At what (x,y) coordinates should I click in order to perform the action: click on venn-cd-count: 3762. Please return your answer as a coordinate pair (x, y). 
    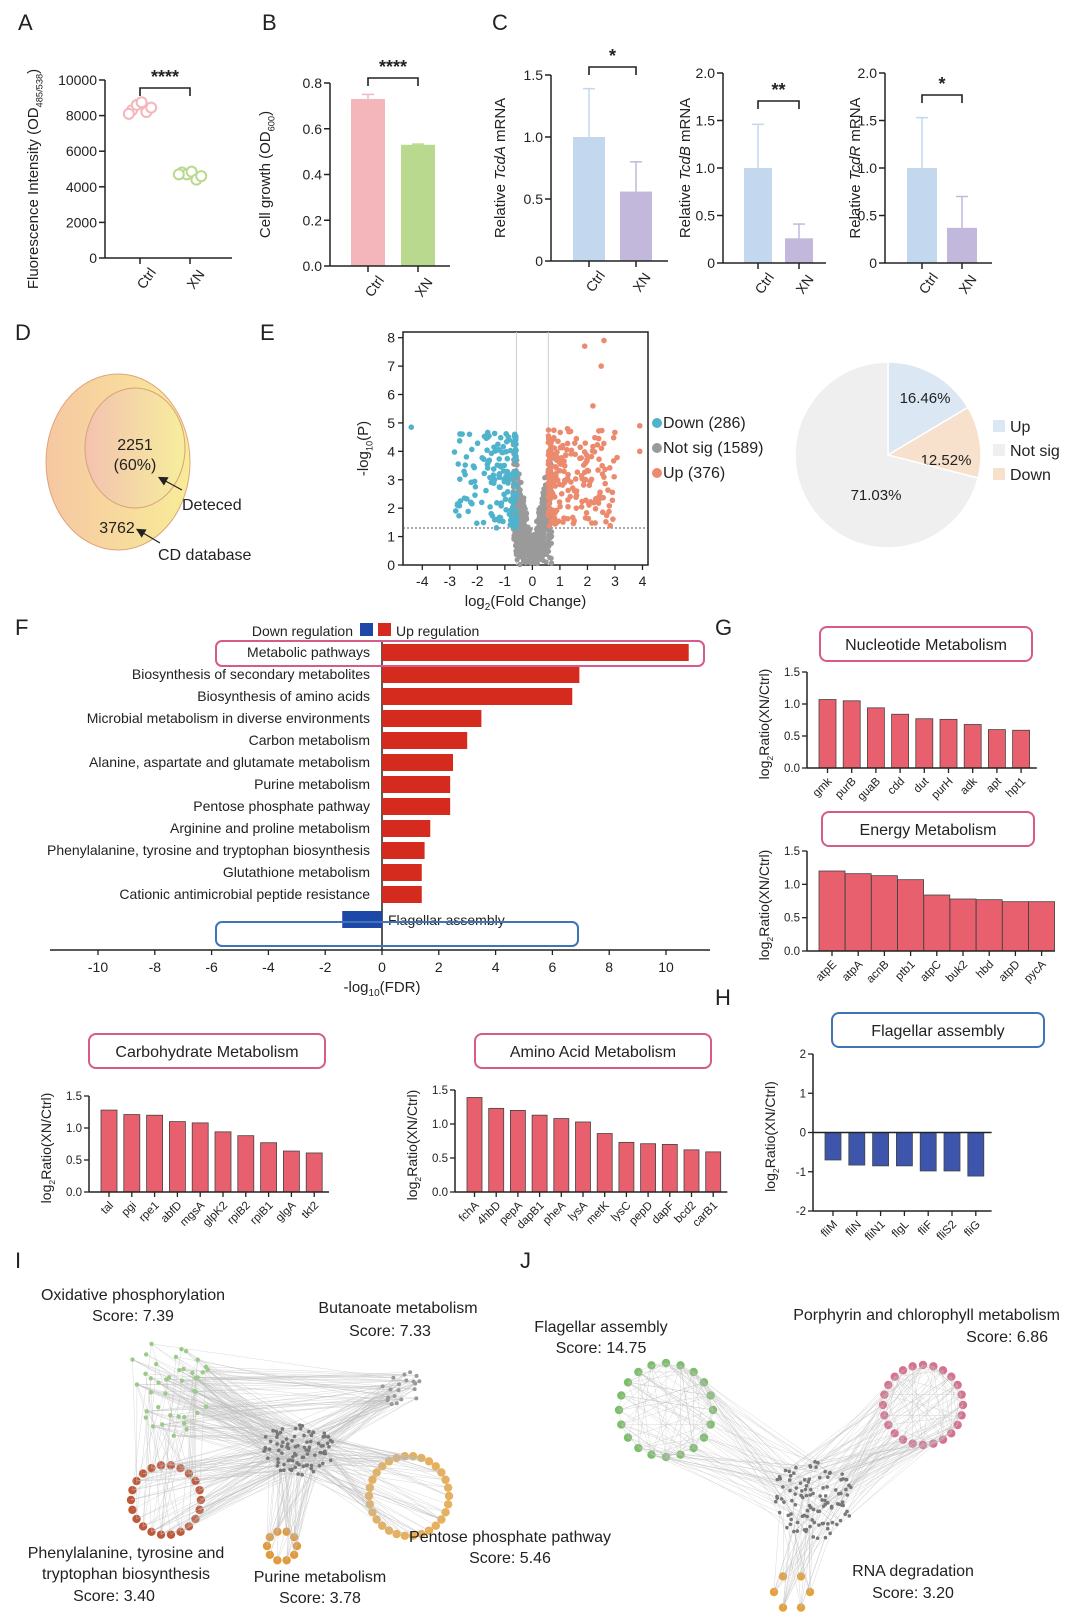
    Looking at the image, I should click on (117, 528).